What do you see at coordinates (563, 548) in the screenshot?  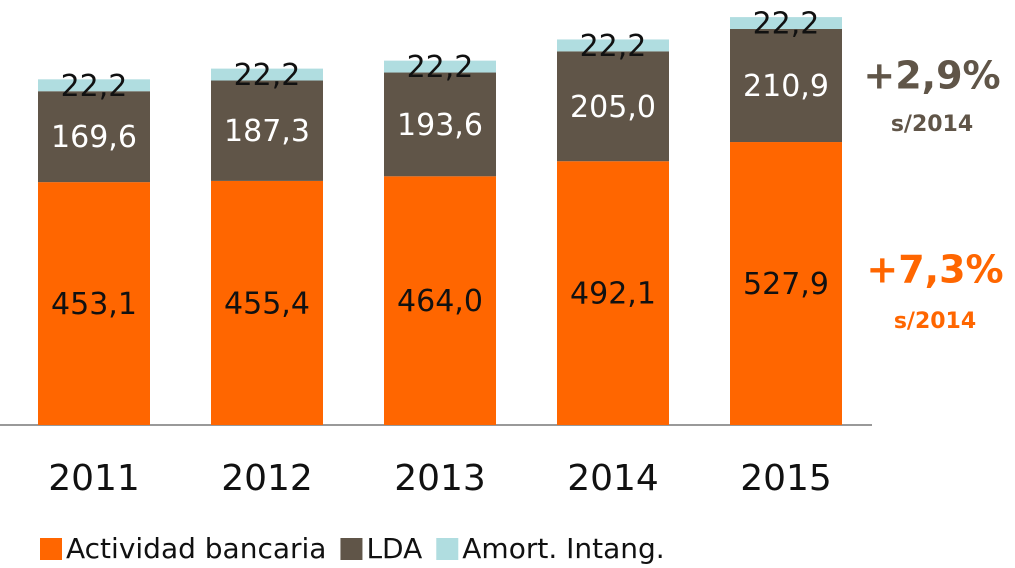 I see `legend-label: Amort. Intang.` at bounding box center [563, 548].